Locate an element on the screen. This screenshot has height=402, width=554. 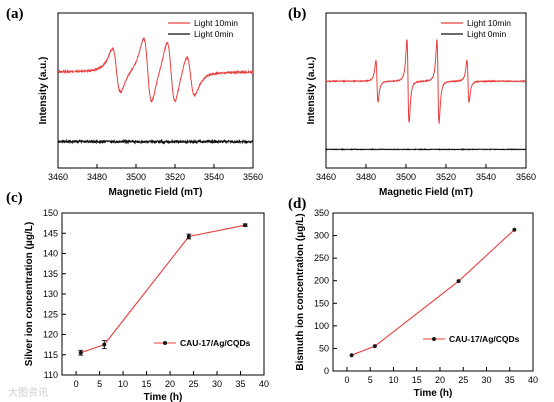
panel-label-b: (b) is located at coordinates (297, 14).